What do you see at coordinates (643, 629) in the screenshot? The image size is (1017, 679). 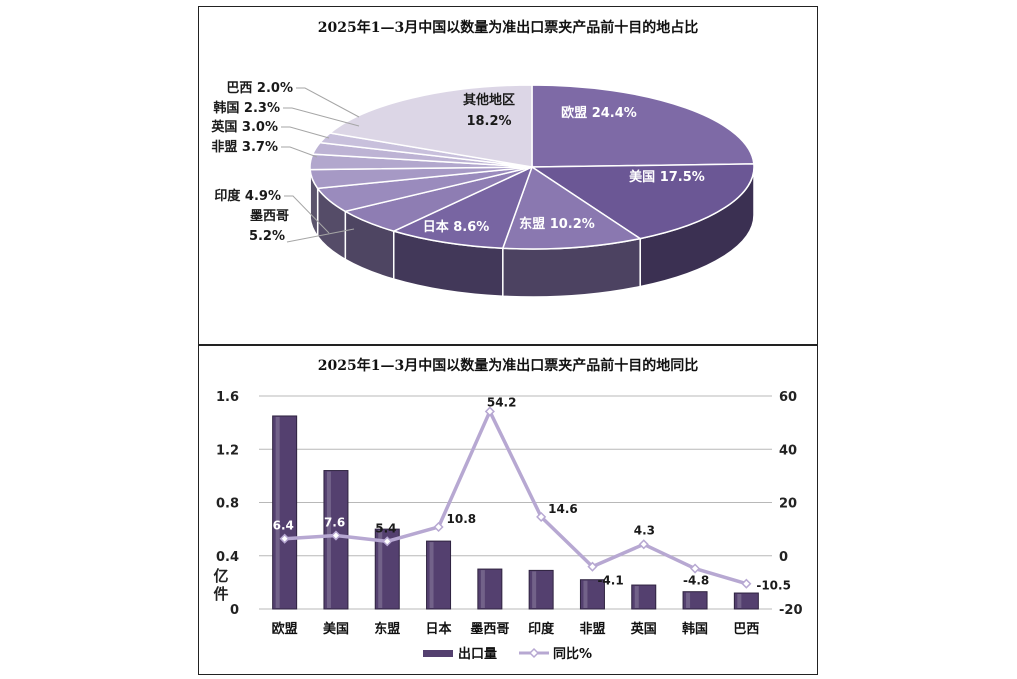 I see `x-tick-label: 英国` at bounding box center [643, 629].